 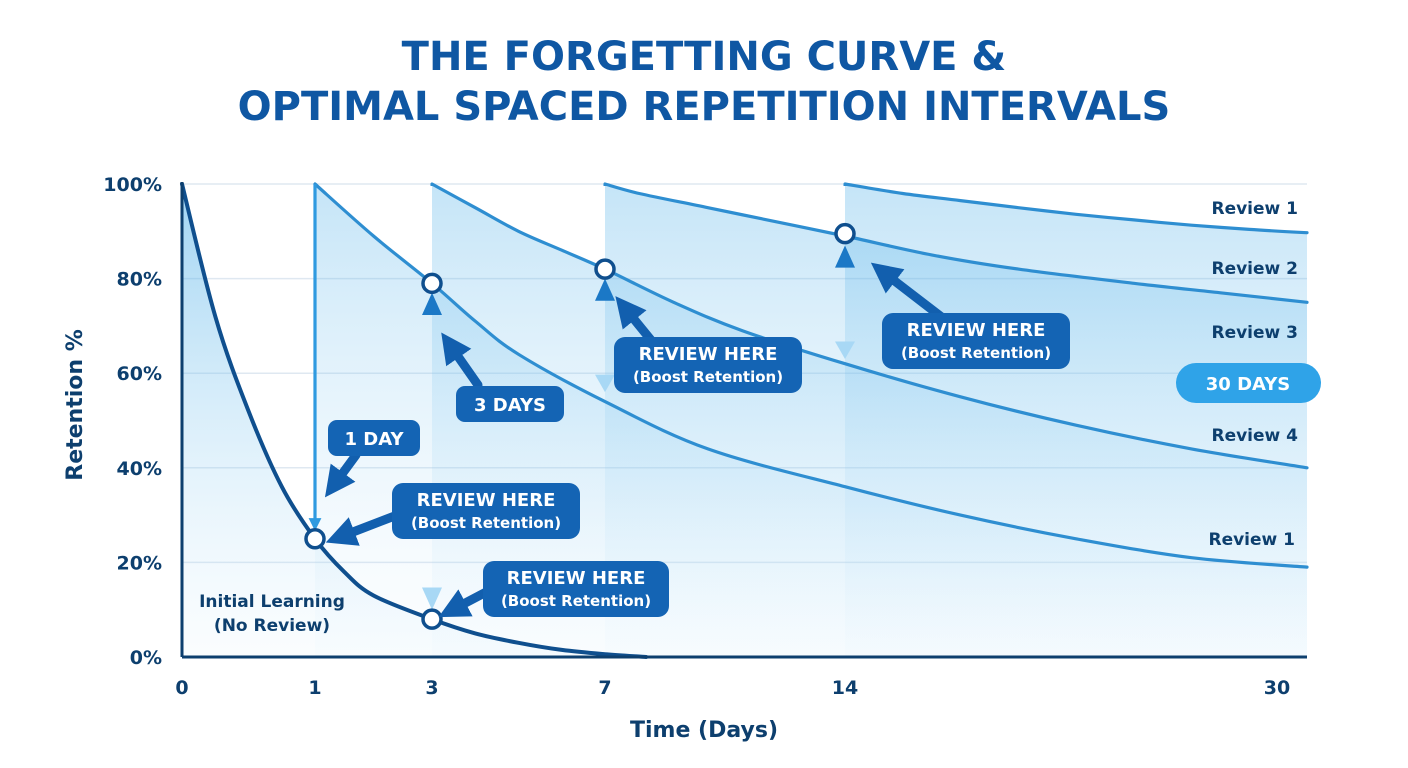 I want to click on y-tick-label-1: 20%, so click(x=139, y=563).